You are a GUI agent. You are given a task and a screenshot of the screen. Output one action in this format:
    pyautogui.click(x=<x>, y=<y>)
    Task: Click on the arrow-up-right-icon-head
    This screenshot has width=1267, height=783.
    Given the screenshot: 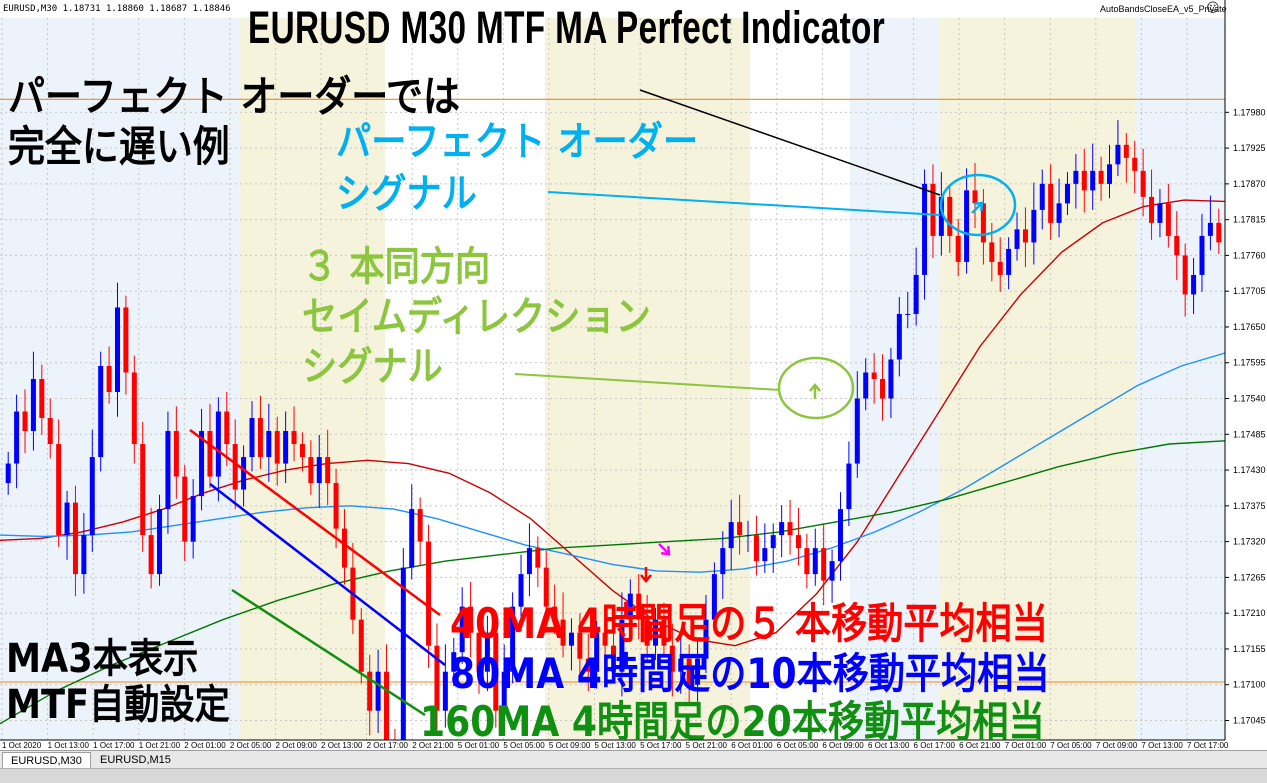 What is the action you would take?
    pyautogui.click(x=979, y=206)
    